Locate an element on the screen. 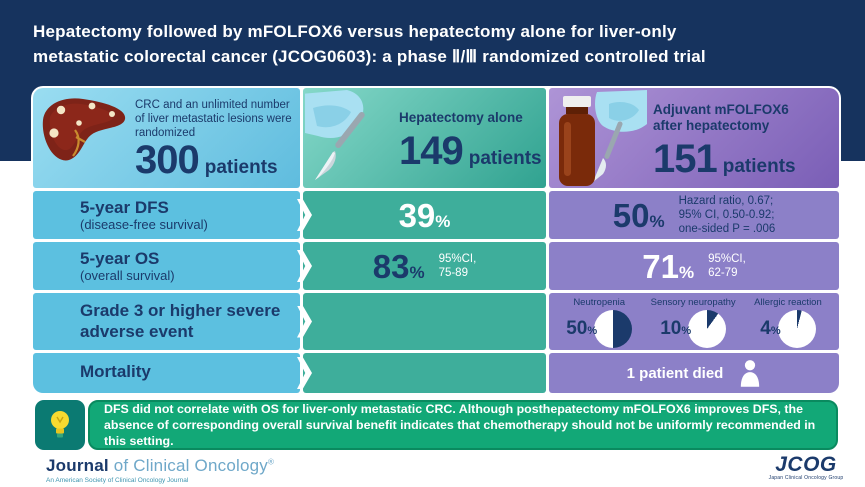 Image resolution: width=865 pixels, height=487 pixels. surgery-arm-count-unit: patients is located at coordinates (505, 158).